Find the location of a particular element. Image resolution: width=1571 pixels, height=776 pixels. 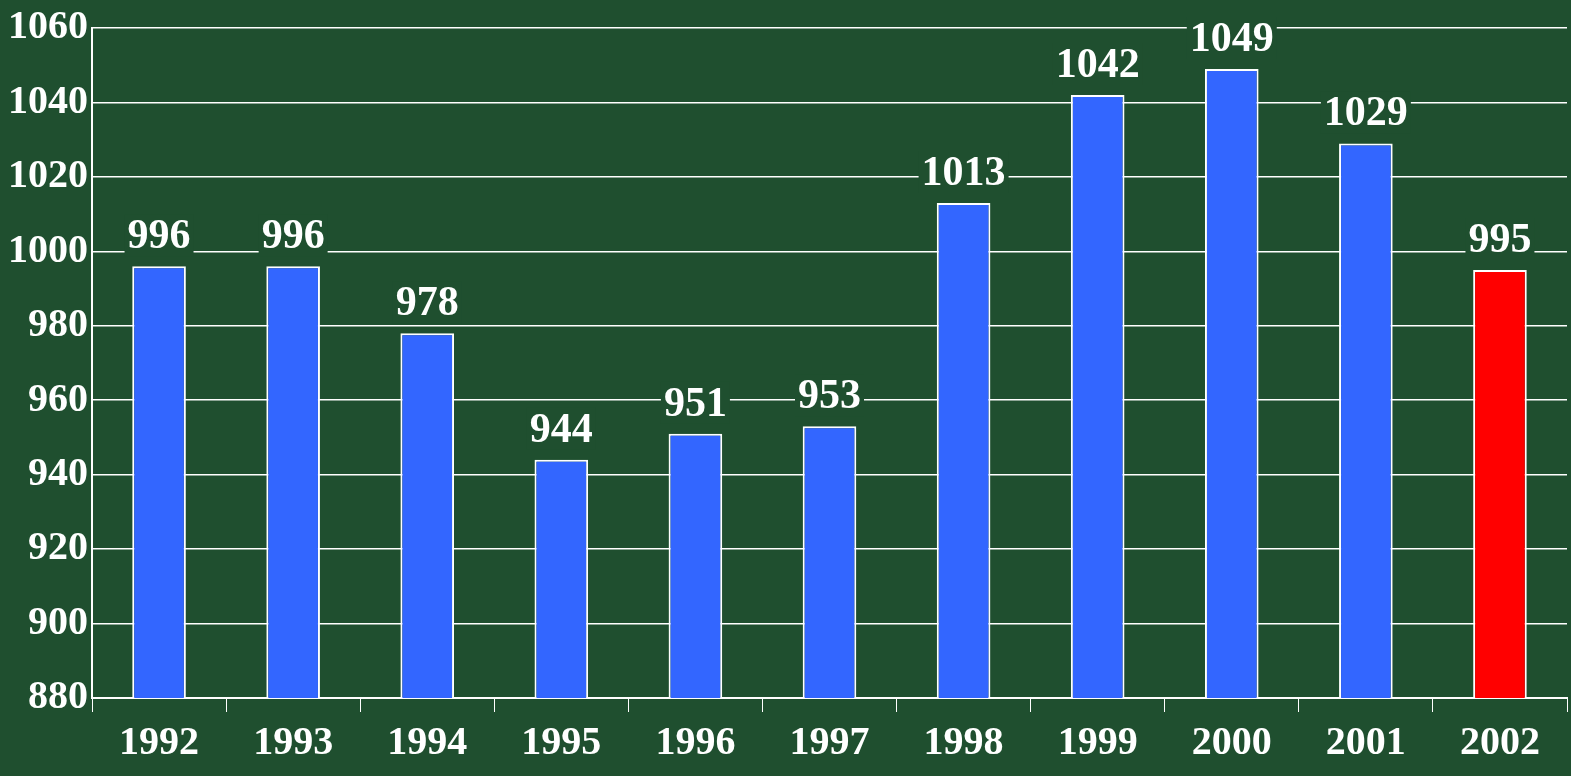

y-tick-label: 1020 is located at coordinates (48, 174).